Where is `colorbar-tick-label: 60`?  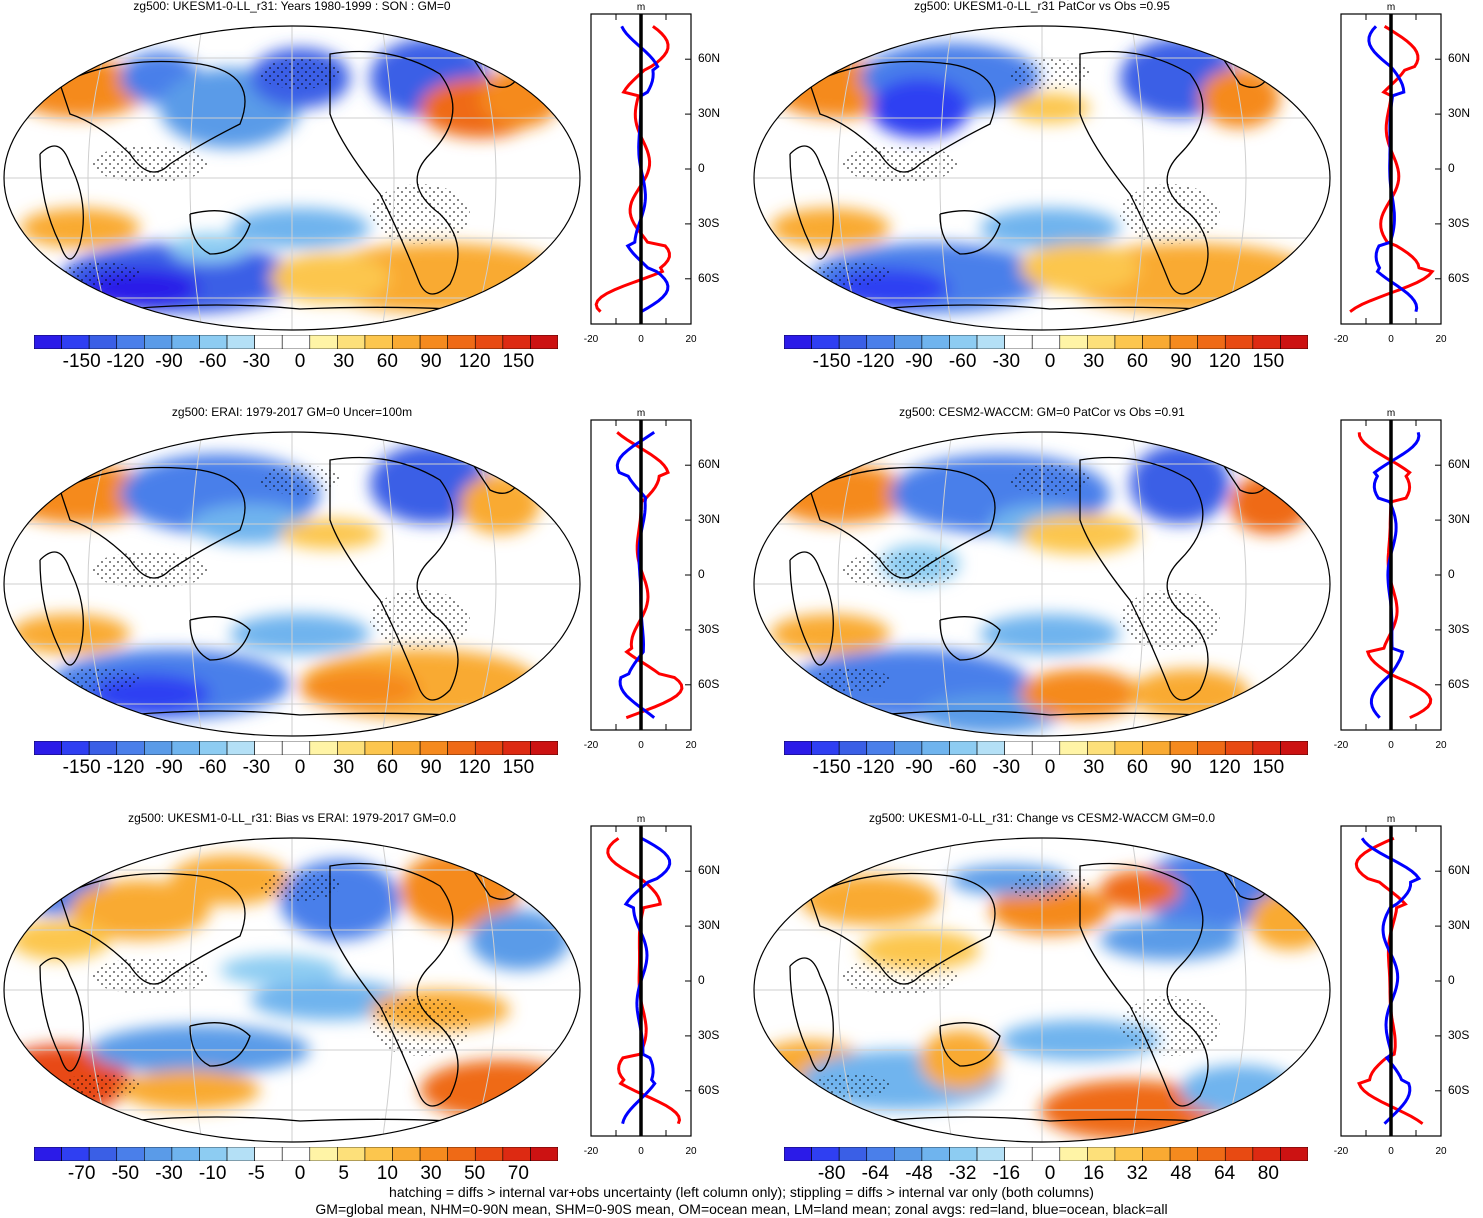
colorbar-tick-label: 60 is located at coordinates (387, 767).